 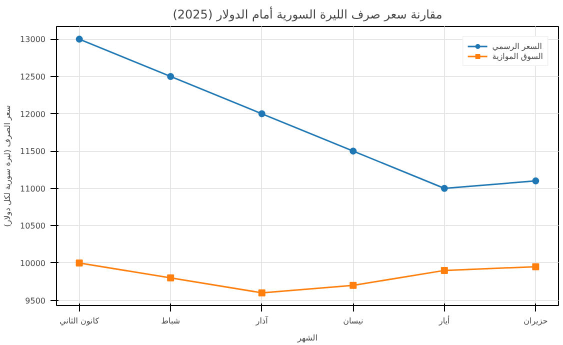 What do you see at coordinates (444, 321) in the screenshot?
I see `x-tick-label: أيار` at bounding box center [444, 321].